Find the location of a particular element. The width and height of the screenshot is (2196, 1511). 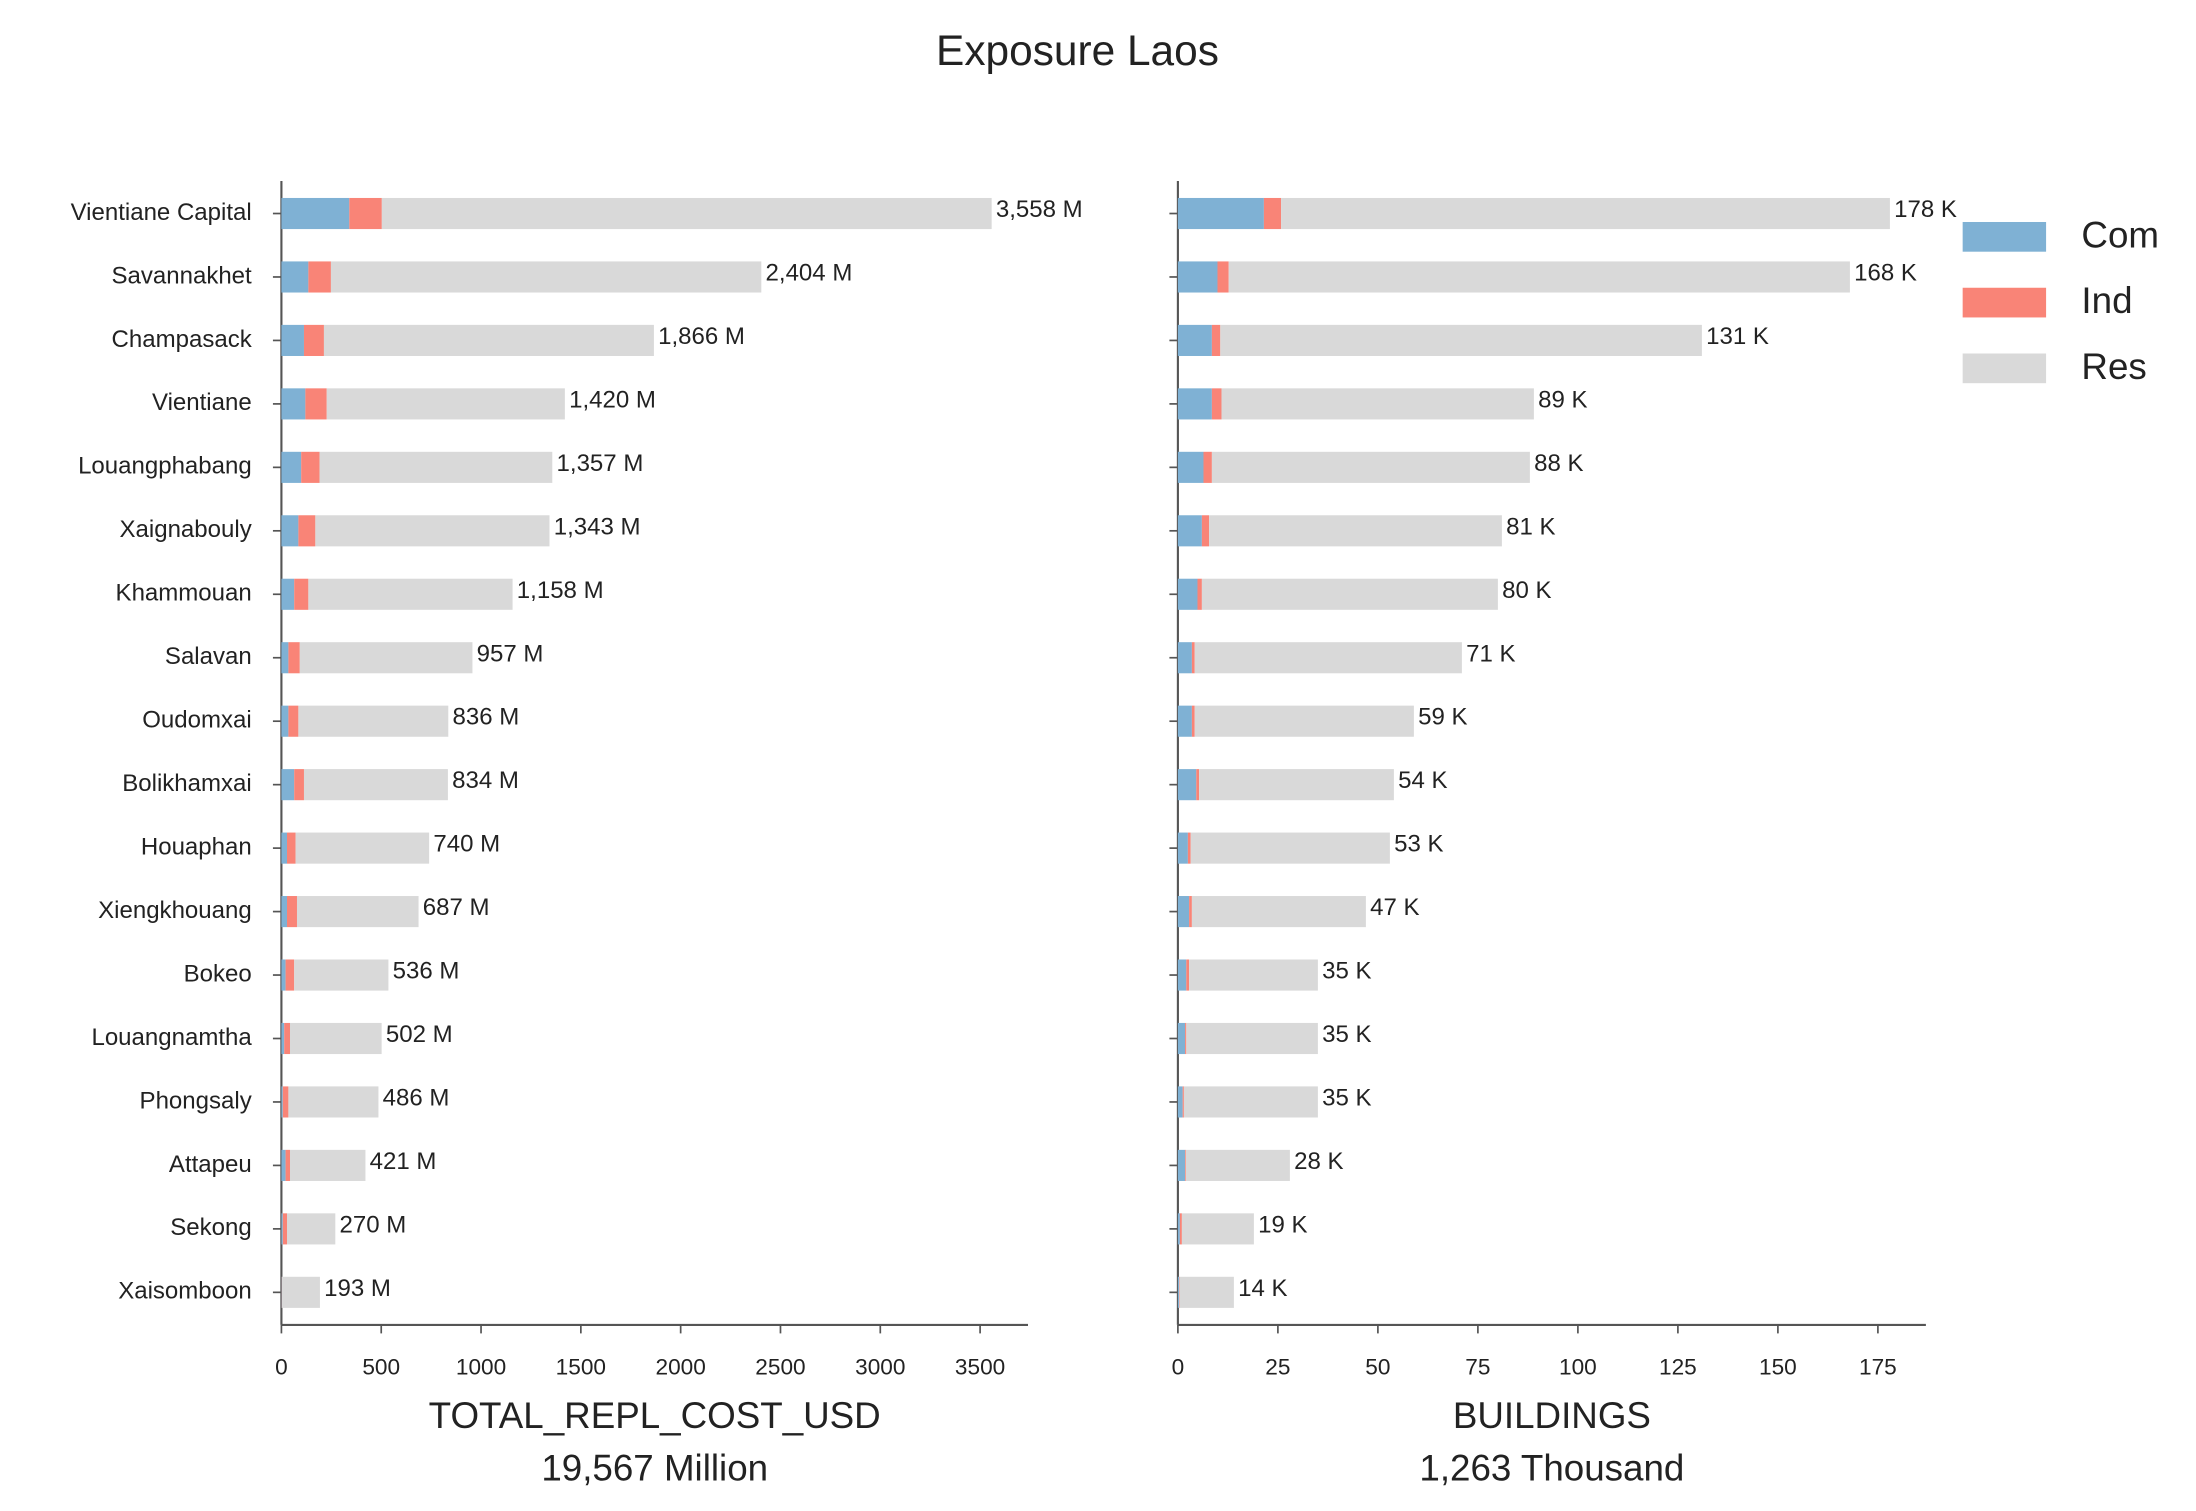

value-label: 502 M is located at coordinates (419, 1034).